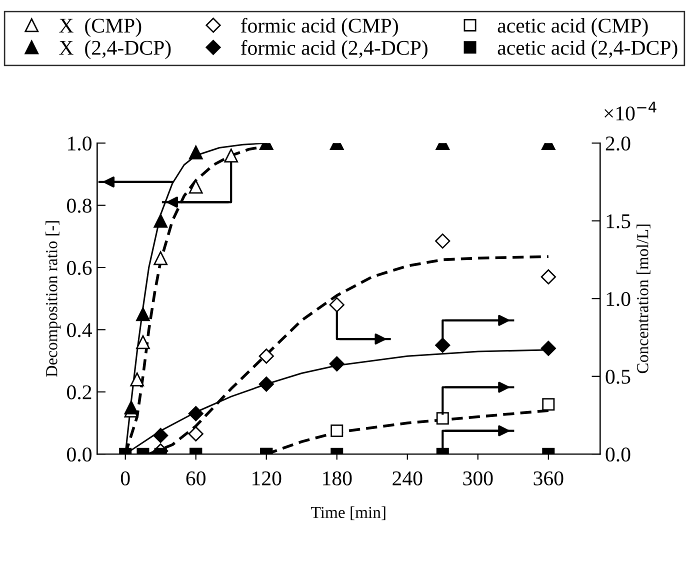 The image size is (689, 577). Describe the element at coordinates (79, 454) in the screenshot. I see `y-tick-label: 0.0` at that location.